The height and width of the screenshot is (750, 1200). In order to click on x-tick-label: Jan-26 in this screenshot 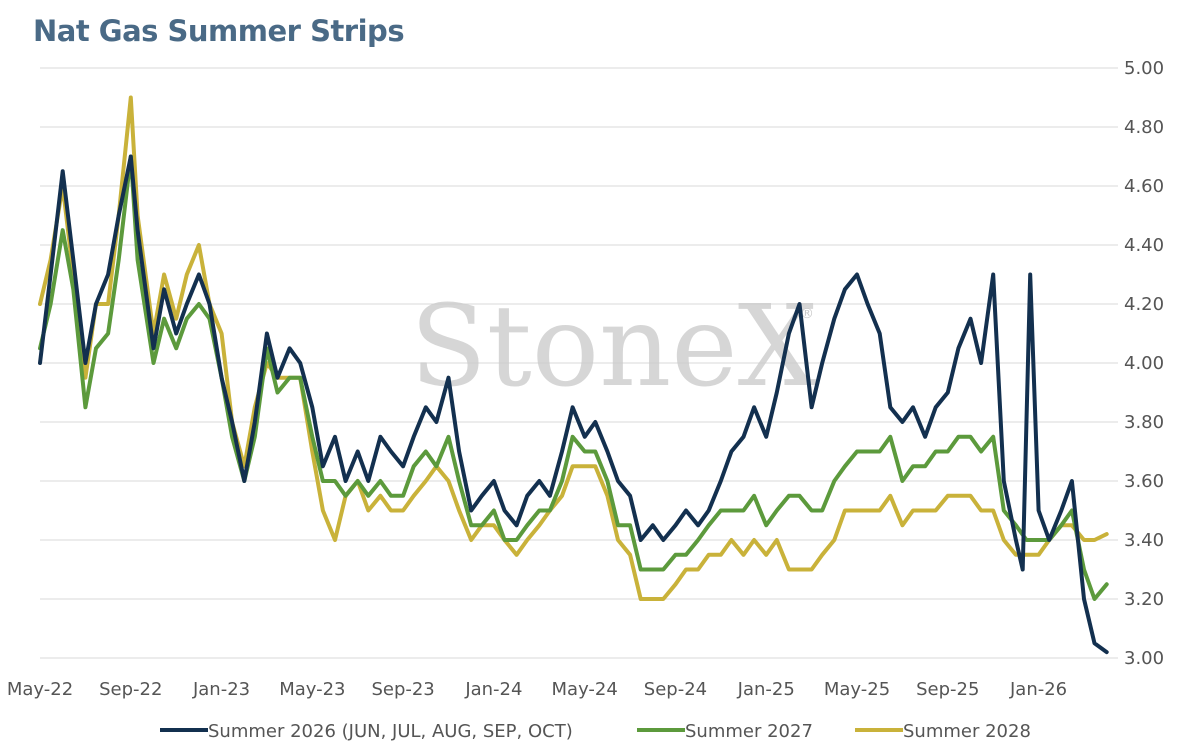, I will do `click(1038, 689)`.